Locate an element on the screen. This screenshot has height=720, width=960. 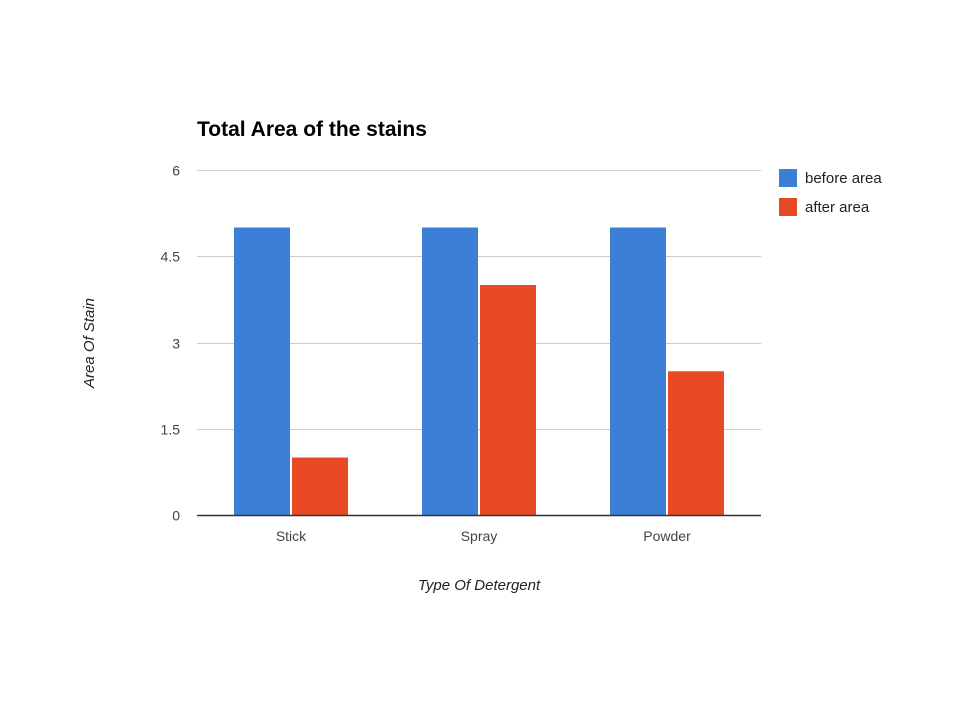
legend-label: after area is located at coordinates (837, 207).